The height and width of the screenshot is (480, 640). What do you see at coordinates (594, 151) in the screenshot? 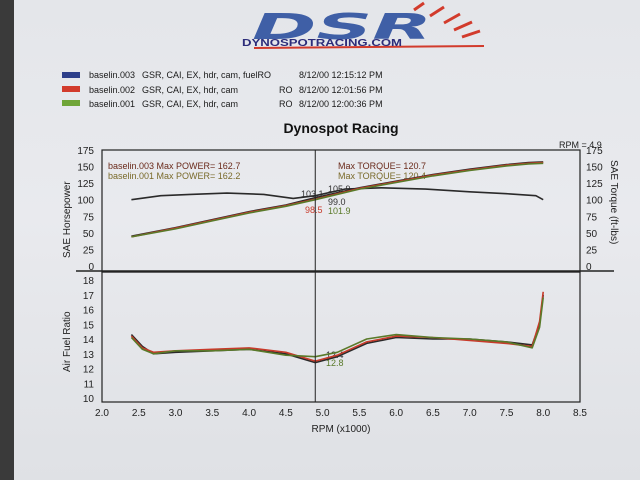
I see `torque-tick-label: 175` at bounding box center [594, 151].